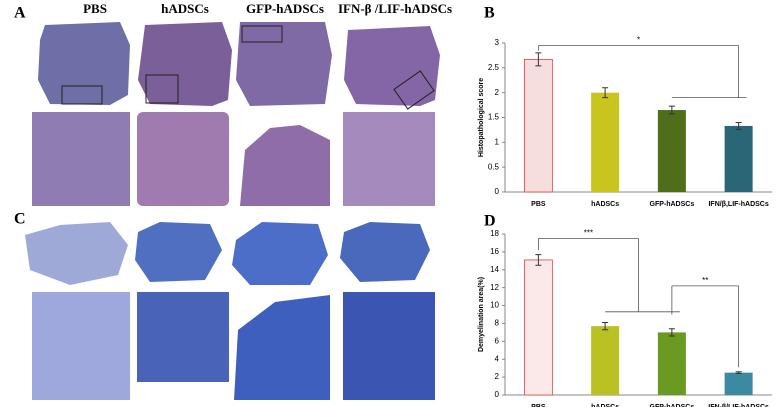 This screenshot has height=407, width=784. I want to click on column-header: PBS, so click(95, 8).